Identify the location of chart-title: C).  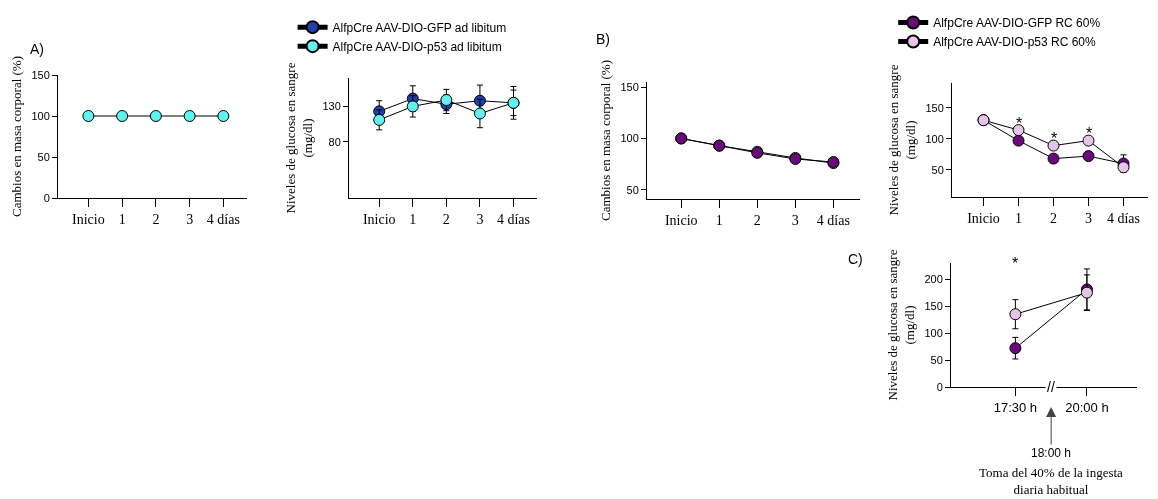
(855, 258).